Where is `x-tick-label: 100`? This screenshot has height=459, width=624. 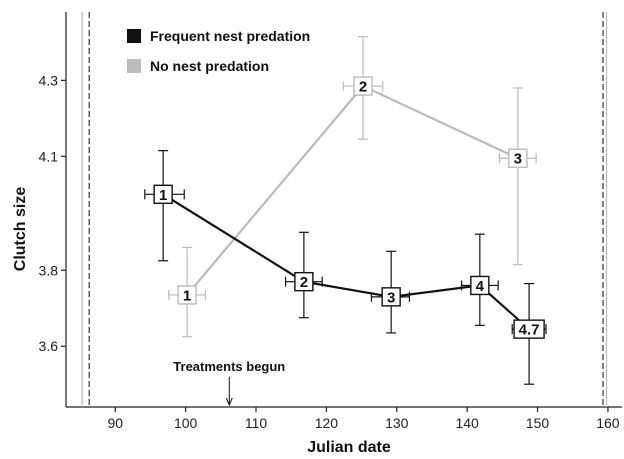 x-tick-label: 100 is located at coordinates (186, 423).